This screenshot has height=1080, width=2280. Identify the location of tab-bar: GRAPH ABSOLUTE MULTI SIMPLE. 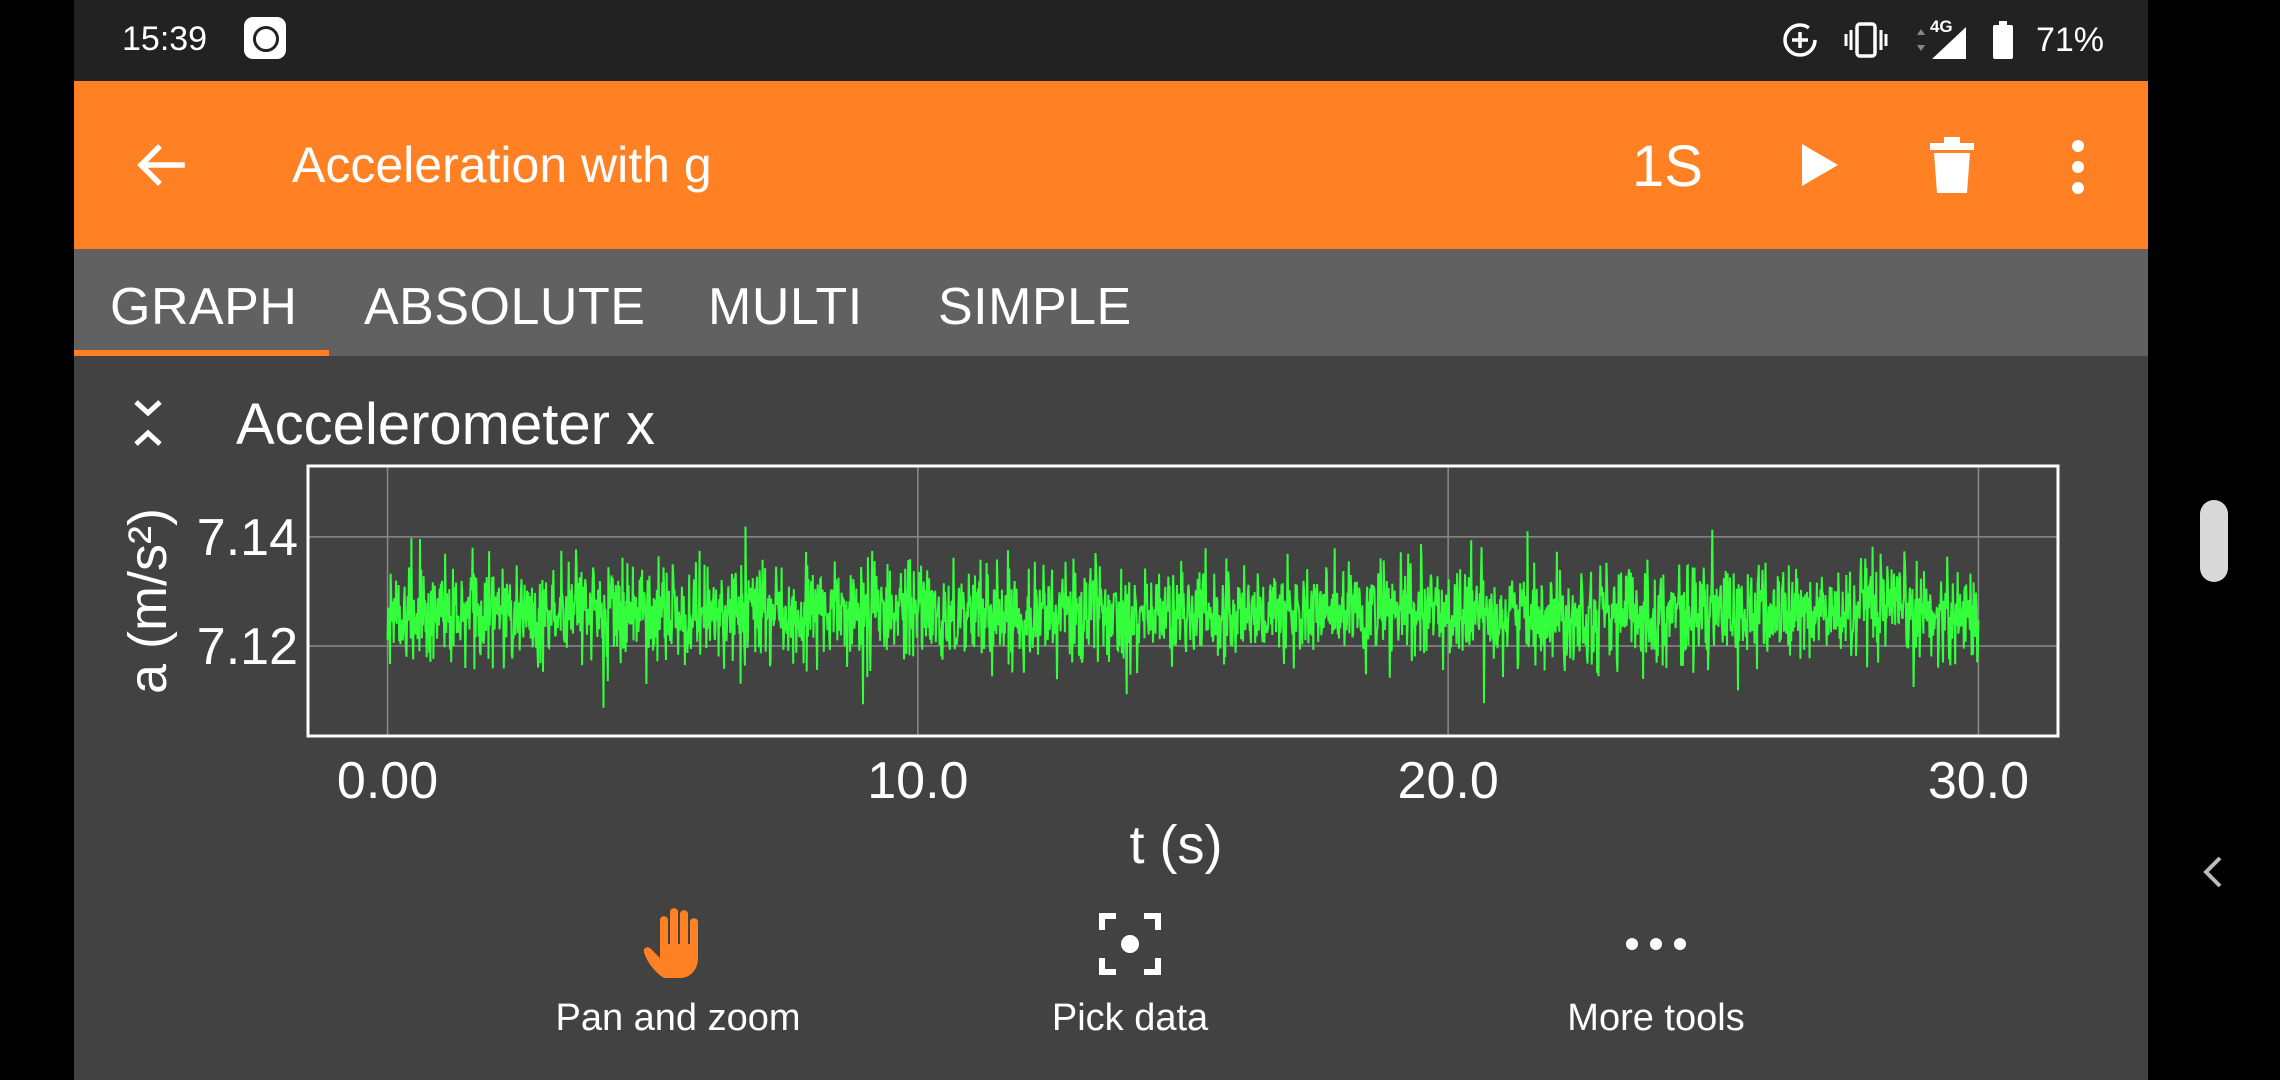
(1111, 302).